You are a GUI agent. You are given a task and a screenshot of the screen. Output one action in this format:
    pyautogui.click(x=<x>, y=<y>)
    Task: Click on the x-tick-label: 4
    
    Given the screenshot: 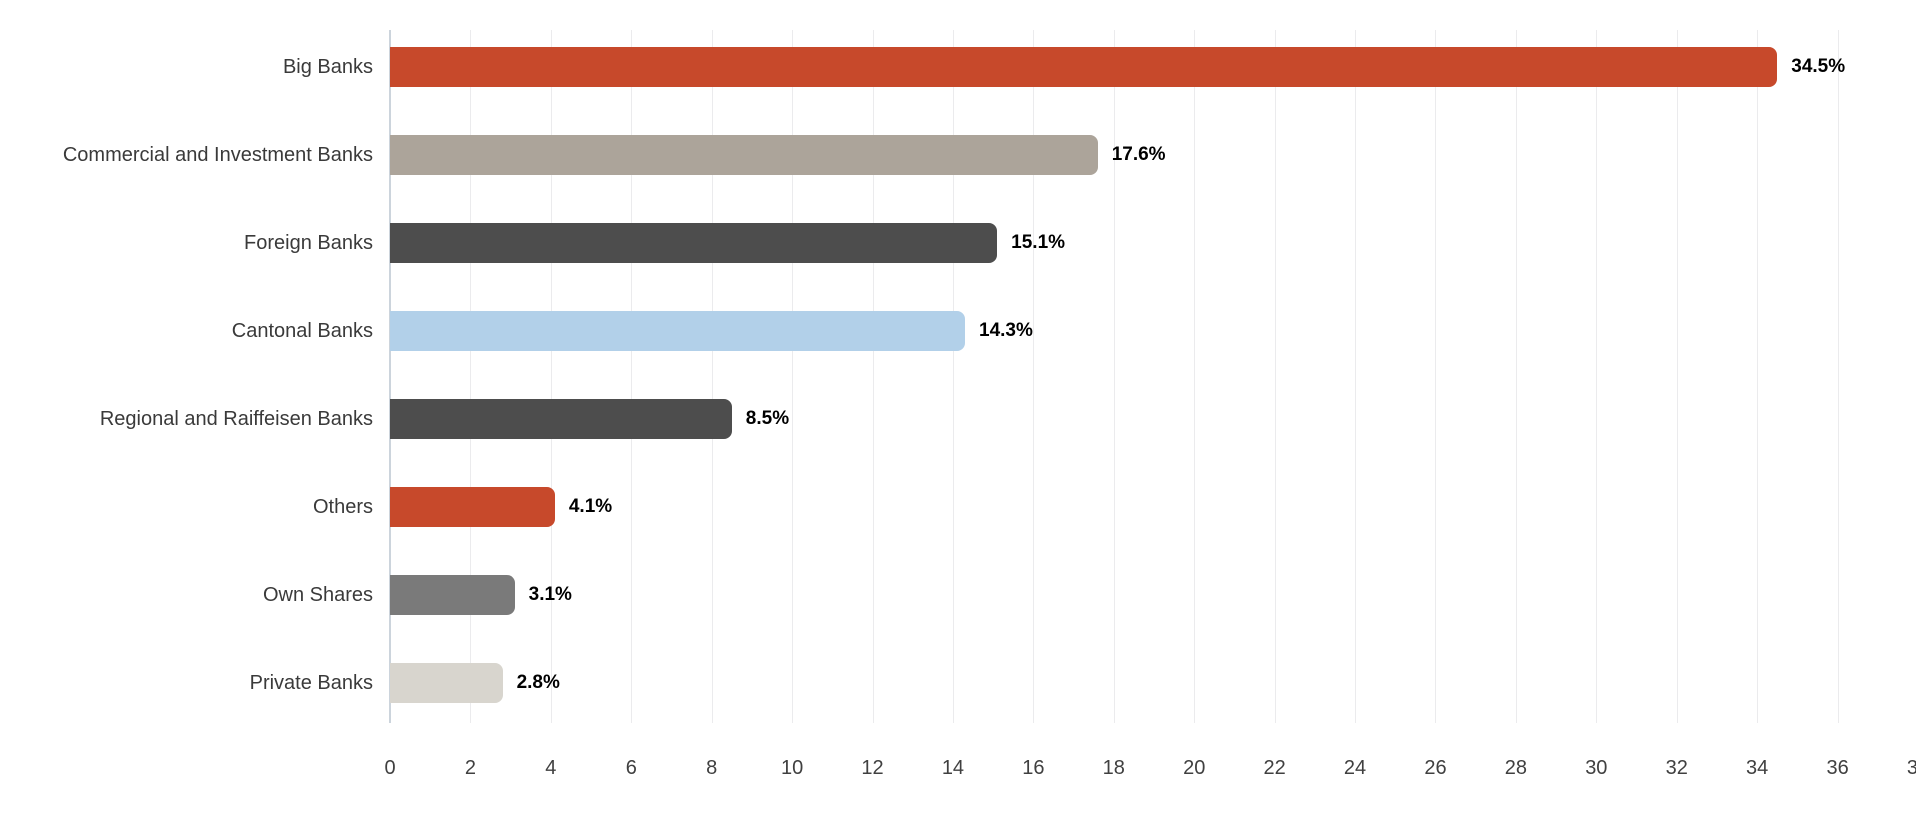 What is the action you would take?
    pyautogui.click(x=551, y=768)
    